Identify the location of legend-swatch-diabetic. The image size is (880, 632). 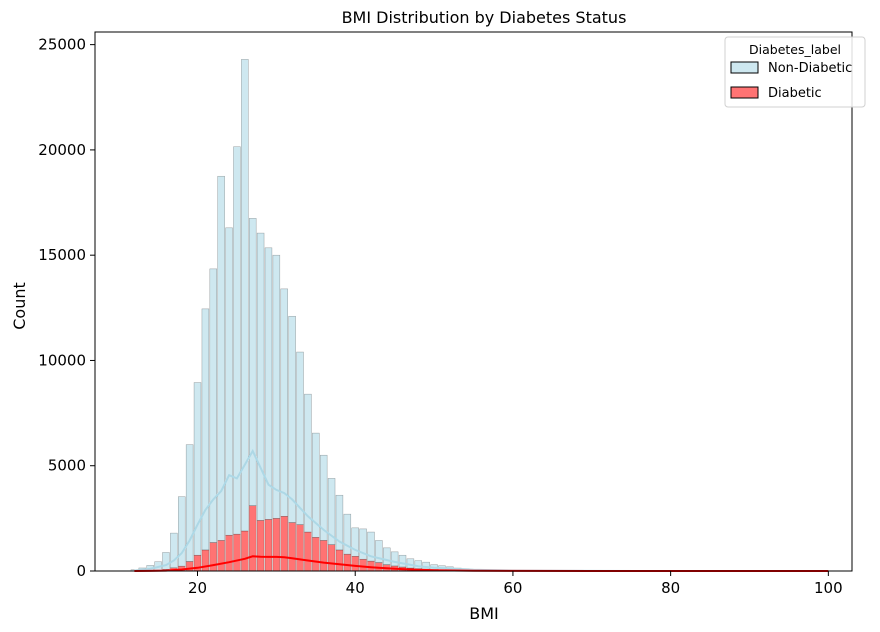
(744, 92).